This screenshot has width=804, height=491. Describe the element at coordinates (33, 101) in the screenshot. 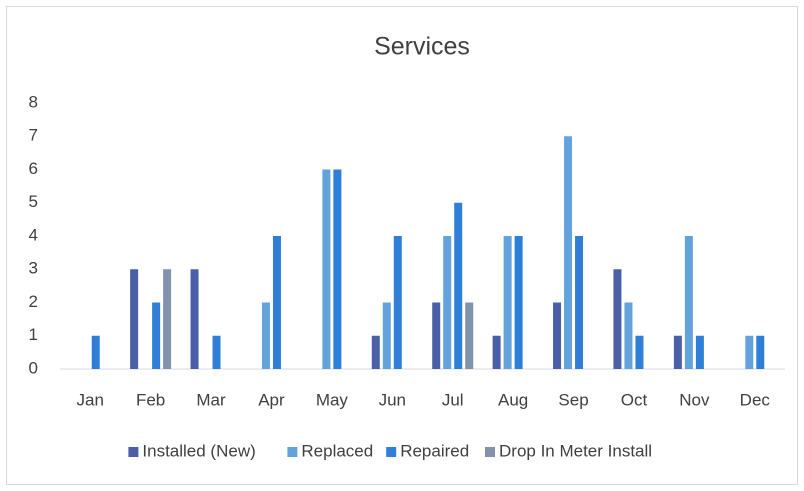

I see `y-tick-label: 8` at that location.